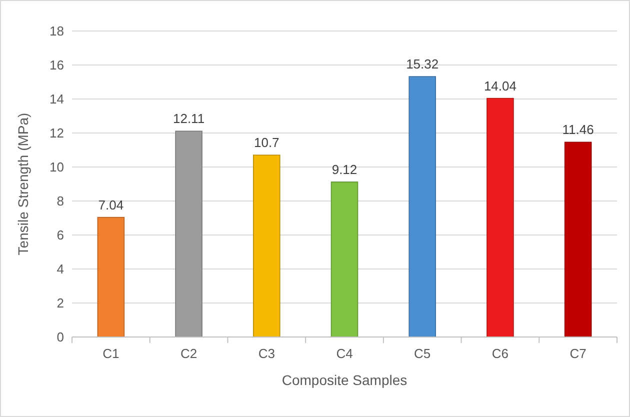 The image size is (630, 417). I want to click on y-tick-label: 16, so click(57, 65).